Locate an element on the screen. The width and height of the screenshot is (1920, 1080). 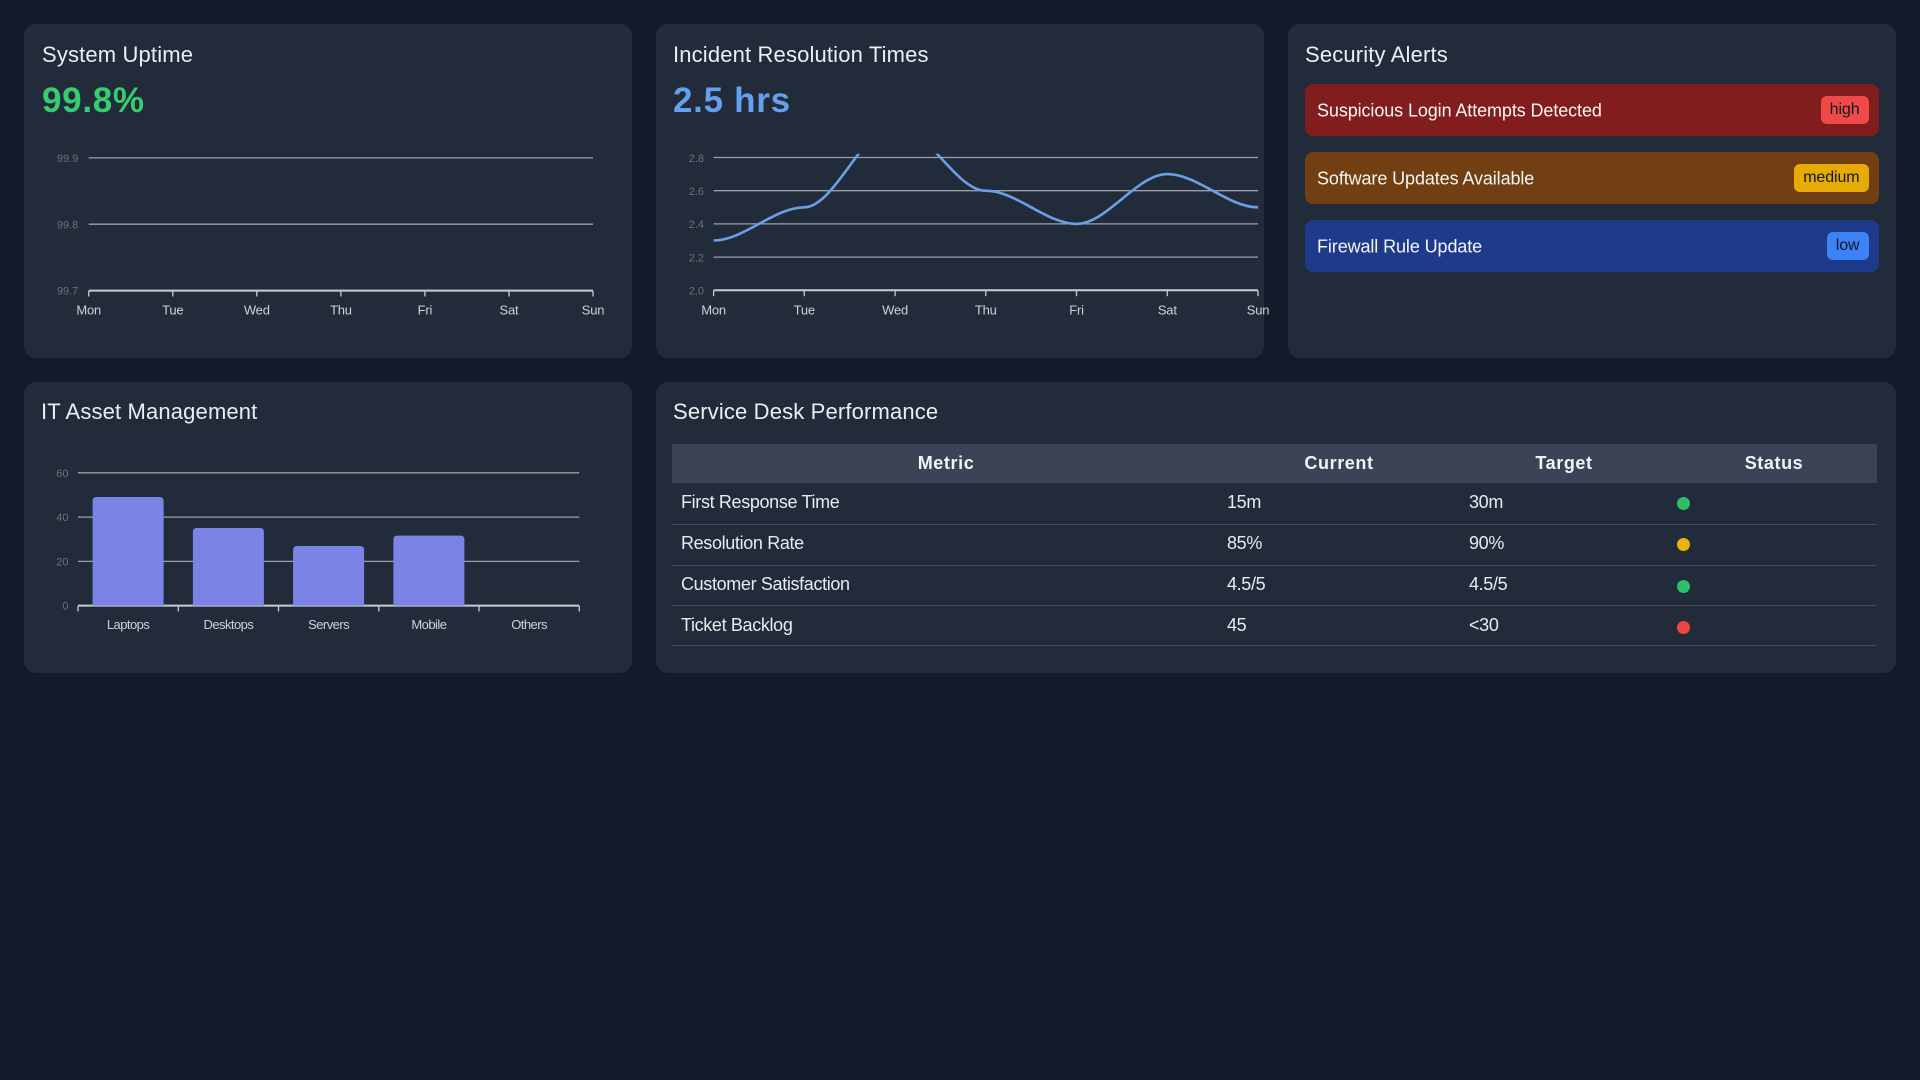
svg-text: Servers is located at coordinates (329, 624).